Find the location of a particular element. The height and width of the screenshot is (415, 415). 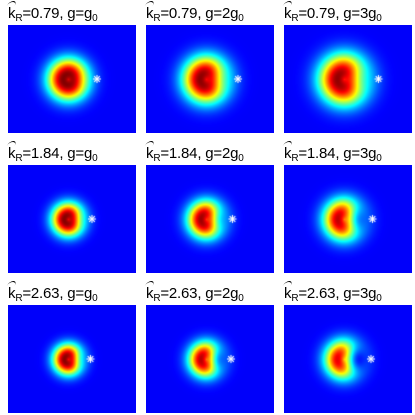

density-panel: kR=1.84, g=g0 is located at coordinates (72, 208).